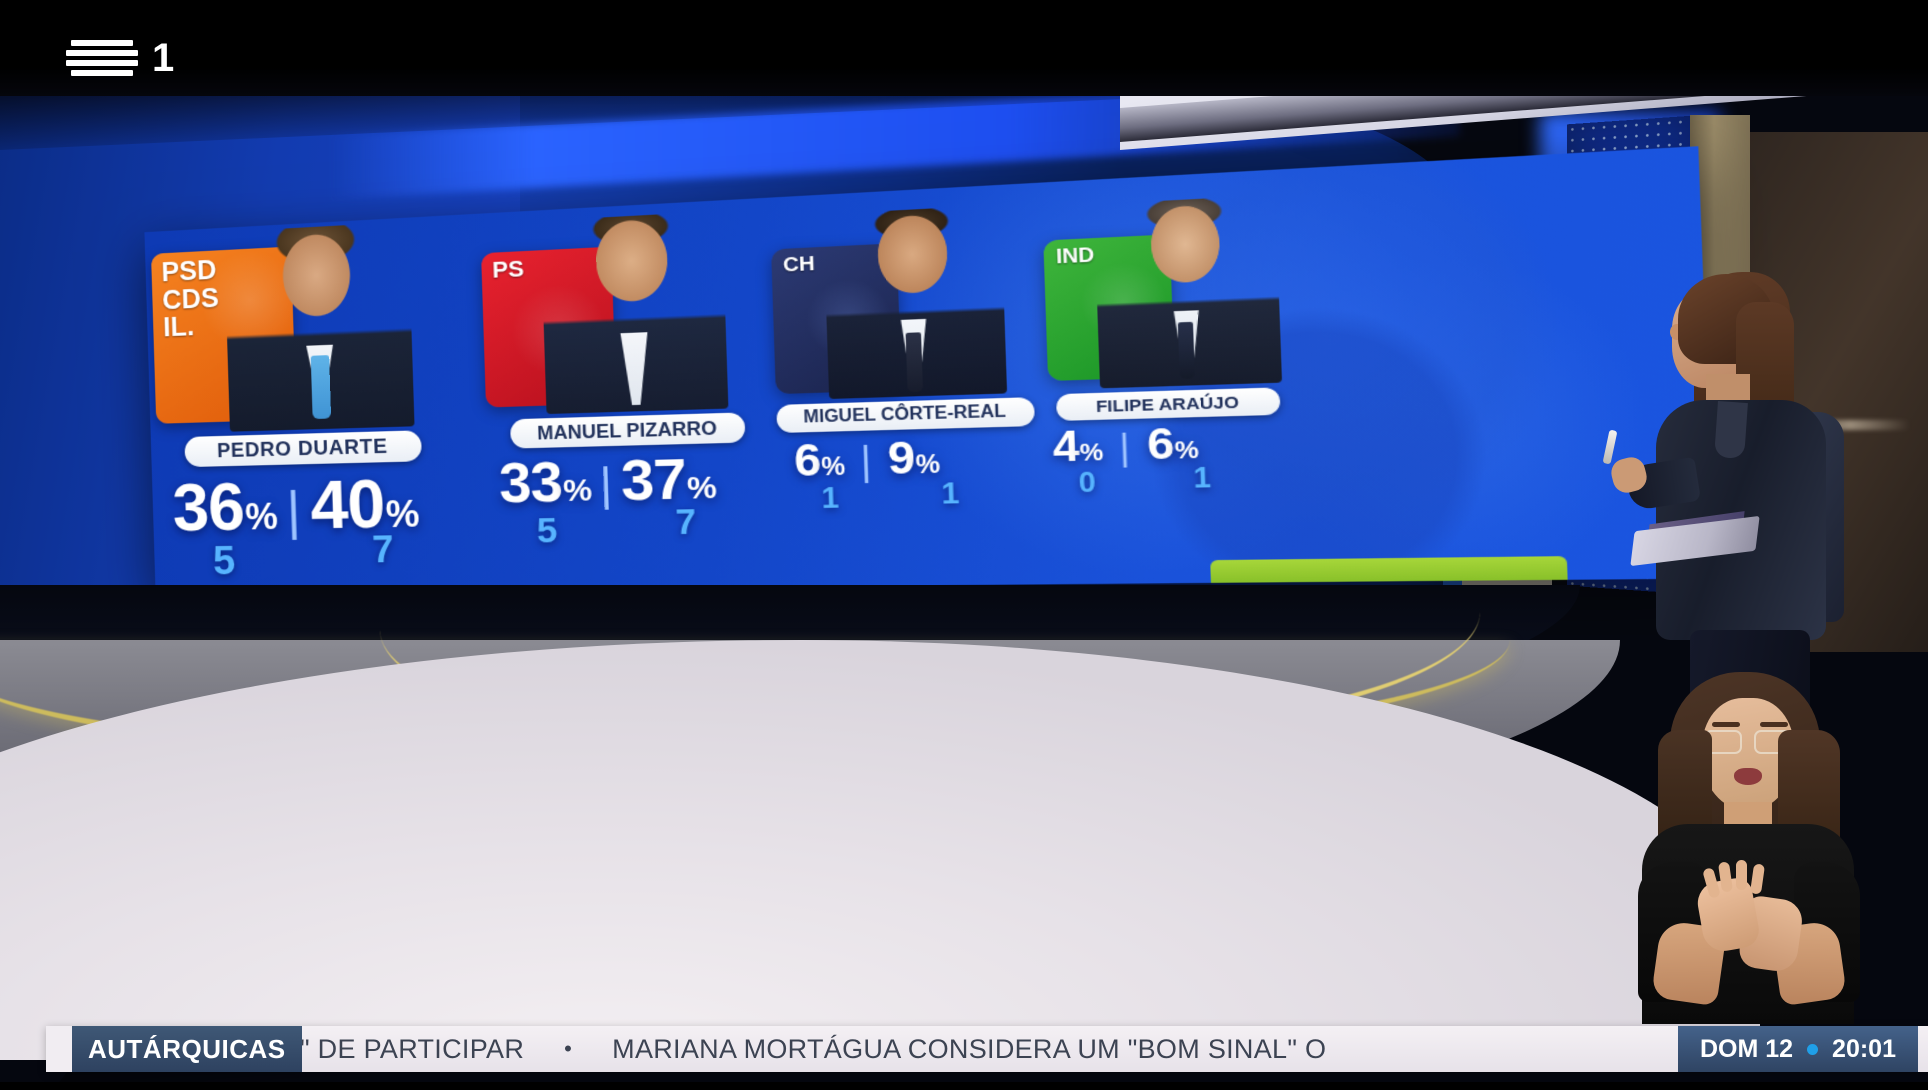 This screenshot has height=1090, width=1928. What do you see at coordinates (1774, 724) in the screenshot?
I see `interpreter-brow-right` at bounding box center [1774, 724].